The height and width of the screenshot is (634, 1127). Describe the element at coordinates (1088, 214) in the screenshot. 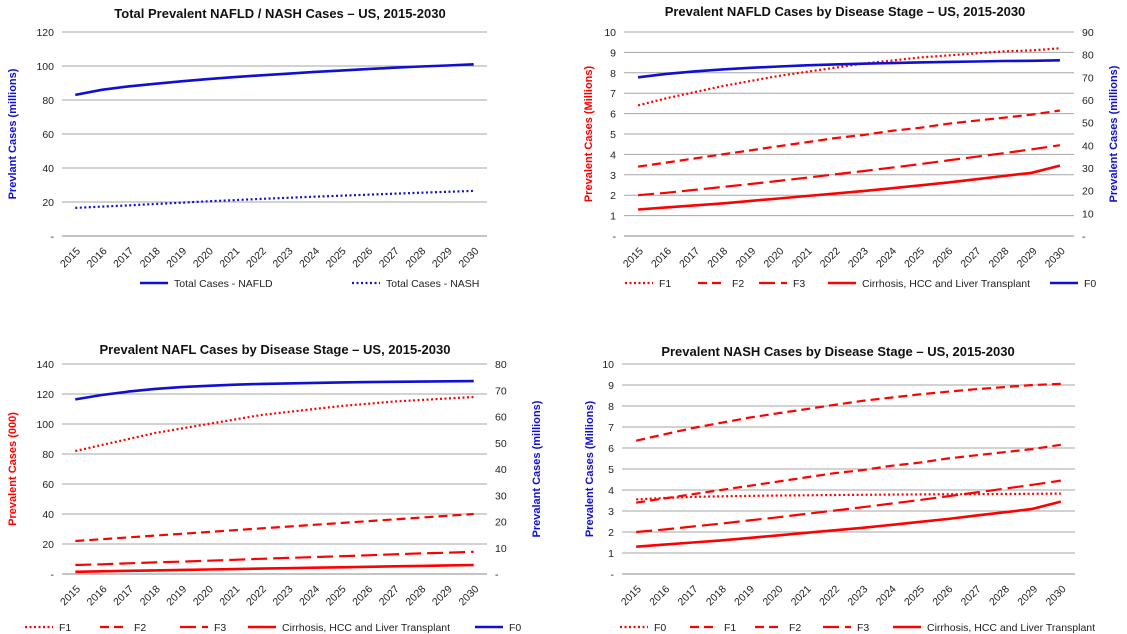

I see `y-right-tick-label: 10` at that location.